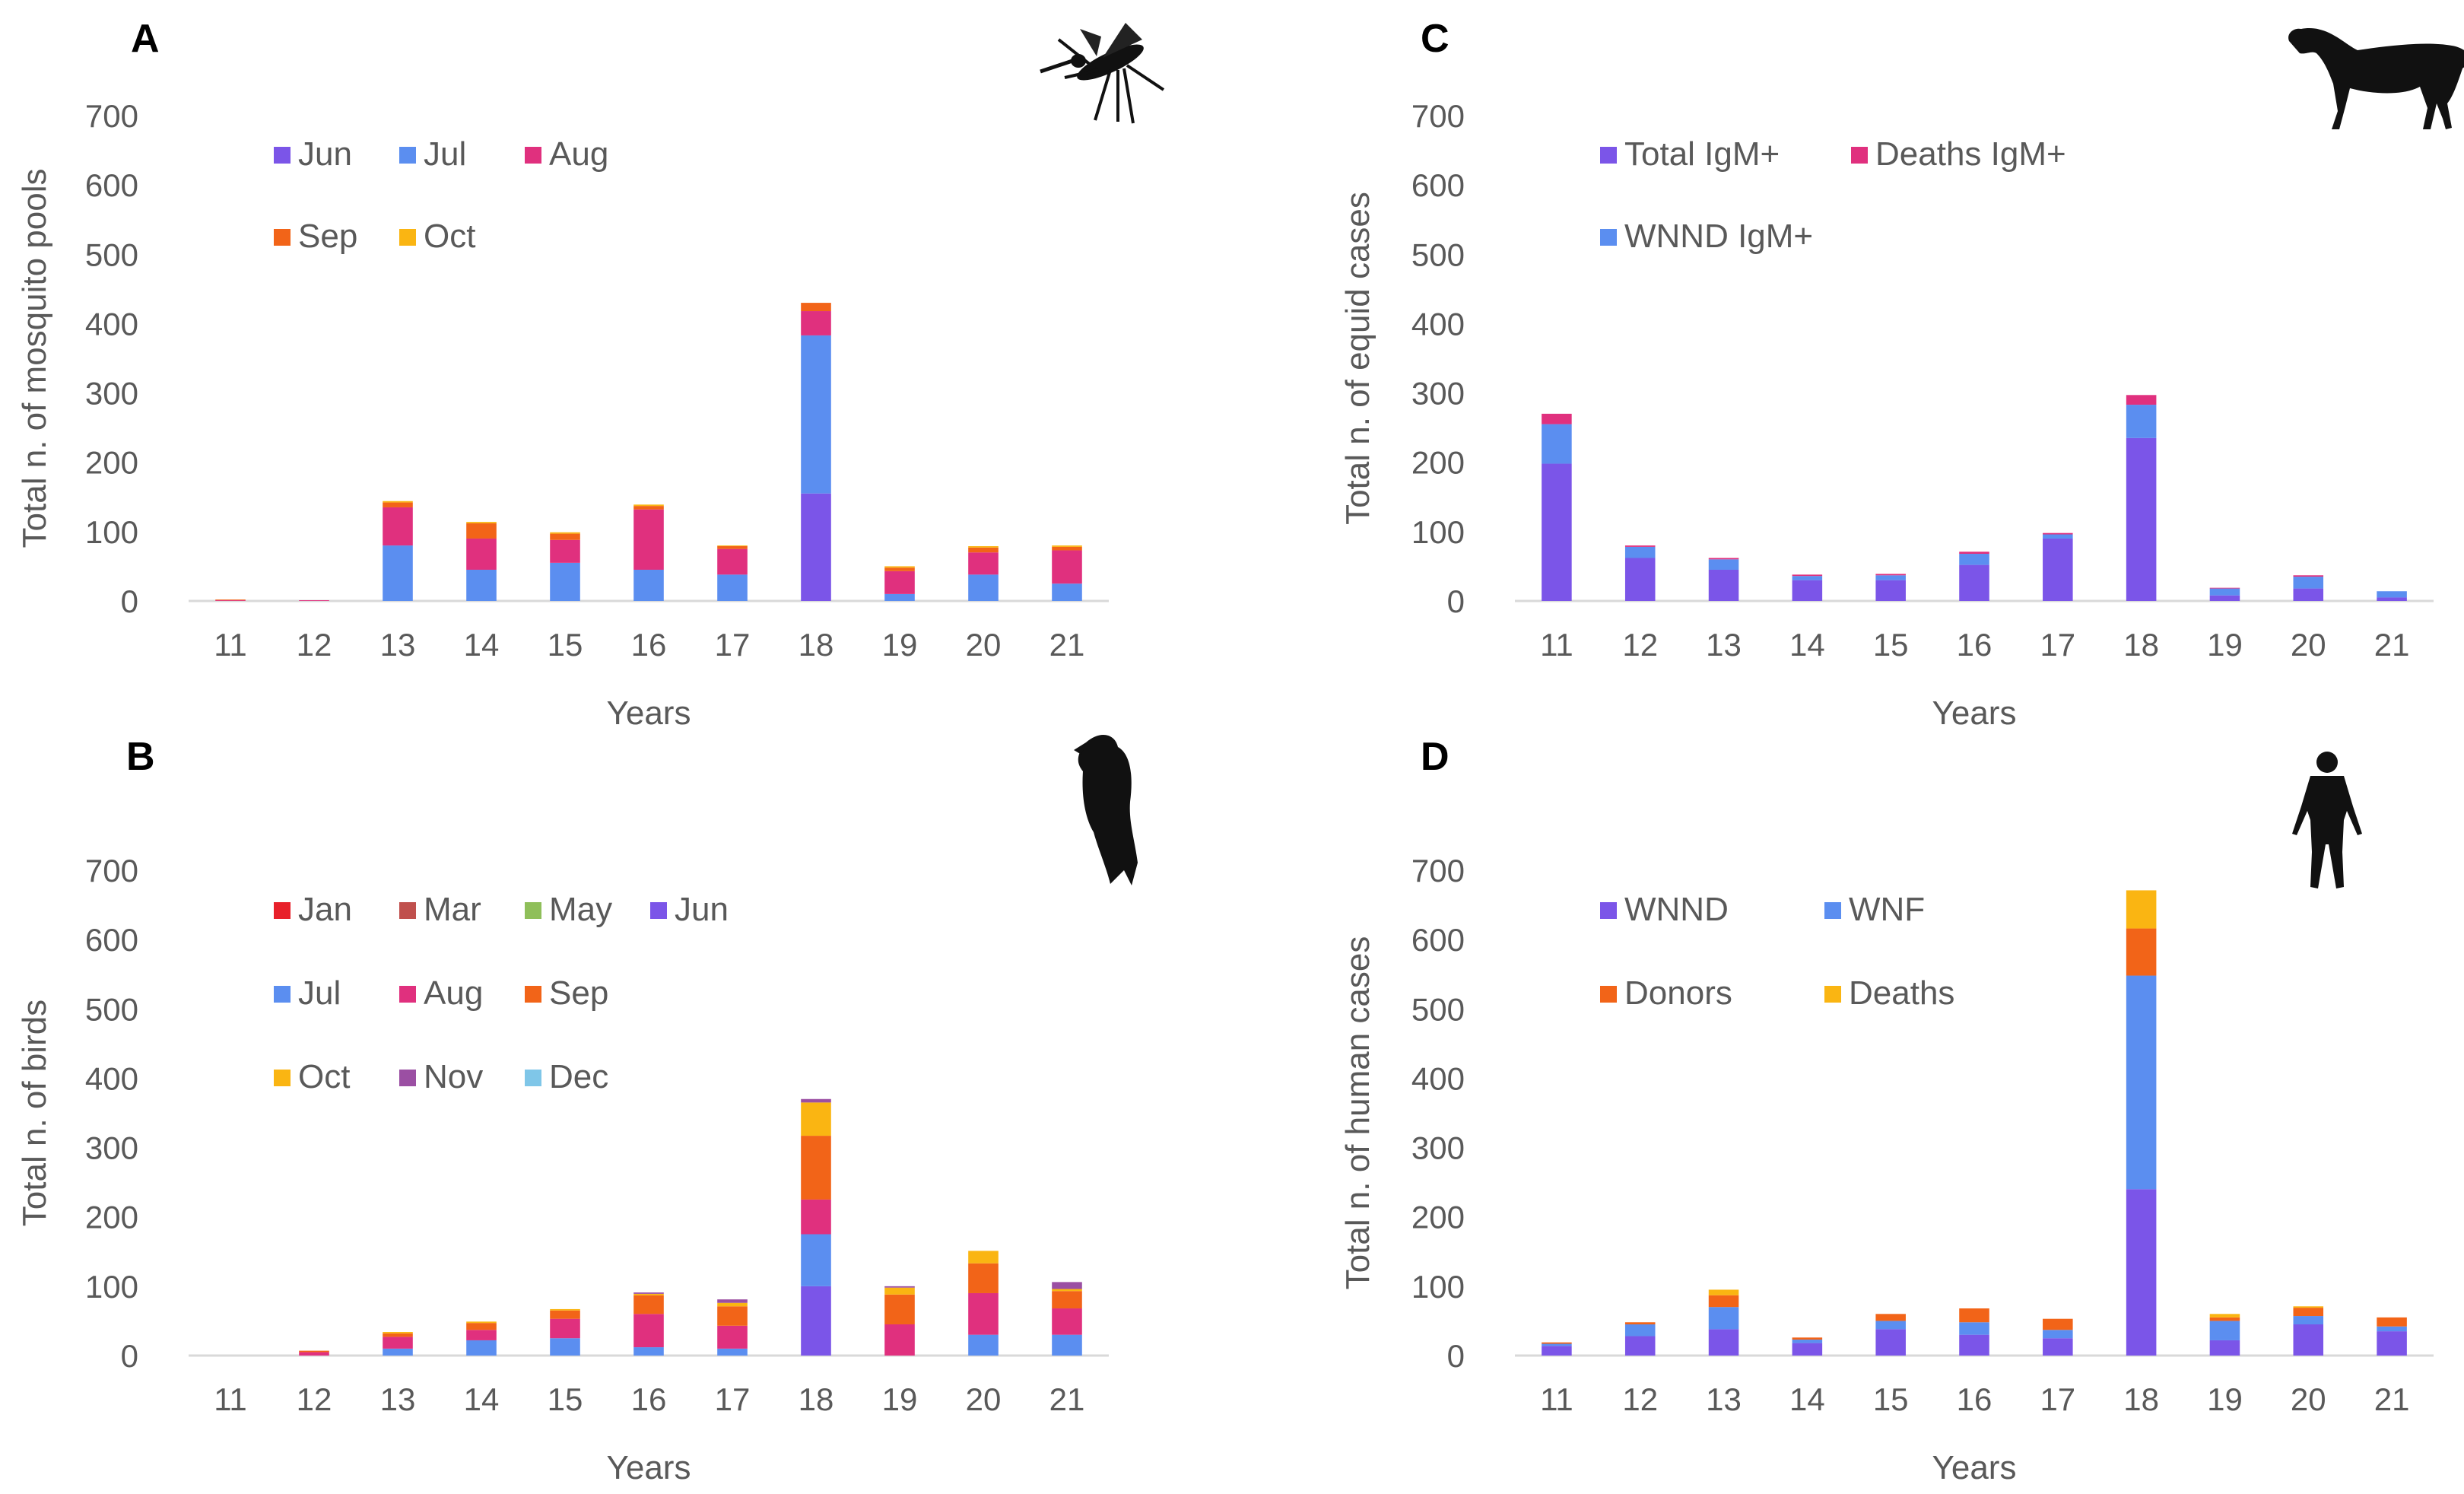  Describe the element at coordinates (2225, 1399) in the screenshot. I see `chart-d-x-tick-label: 19` at that location.